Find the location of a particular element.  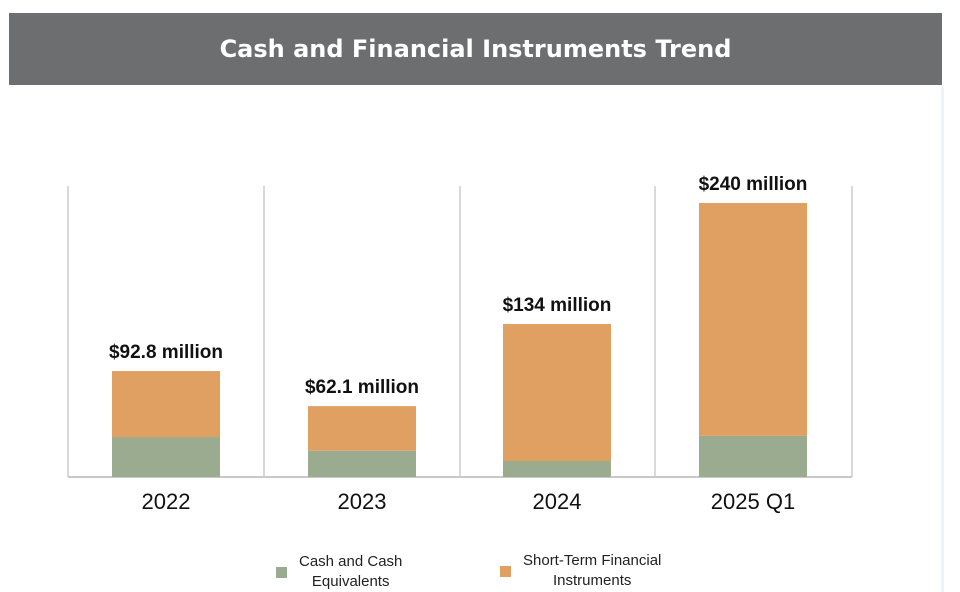

legend-label-short-term-line1: Short-Term Financial is located at coordinates (592, 560).